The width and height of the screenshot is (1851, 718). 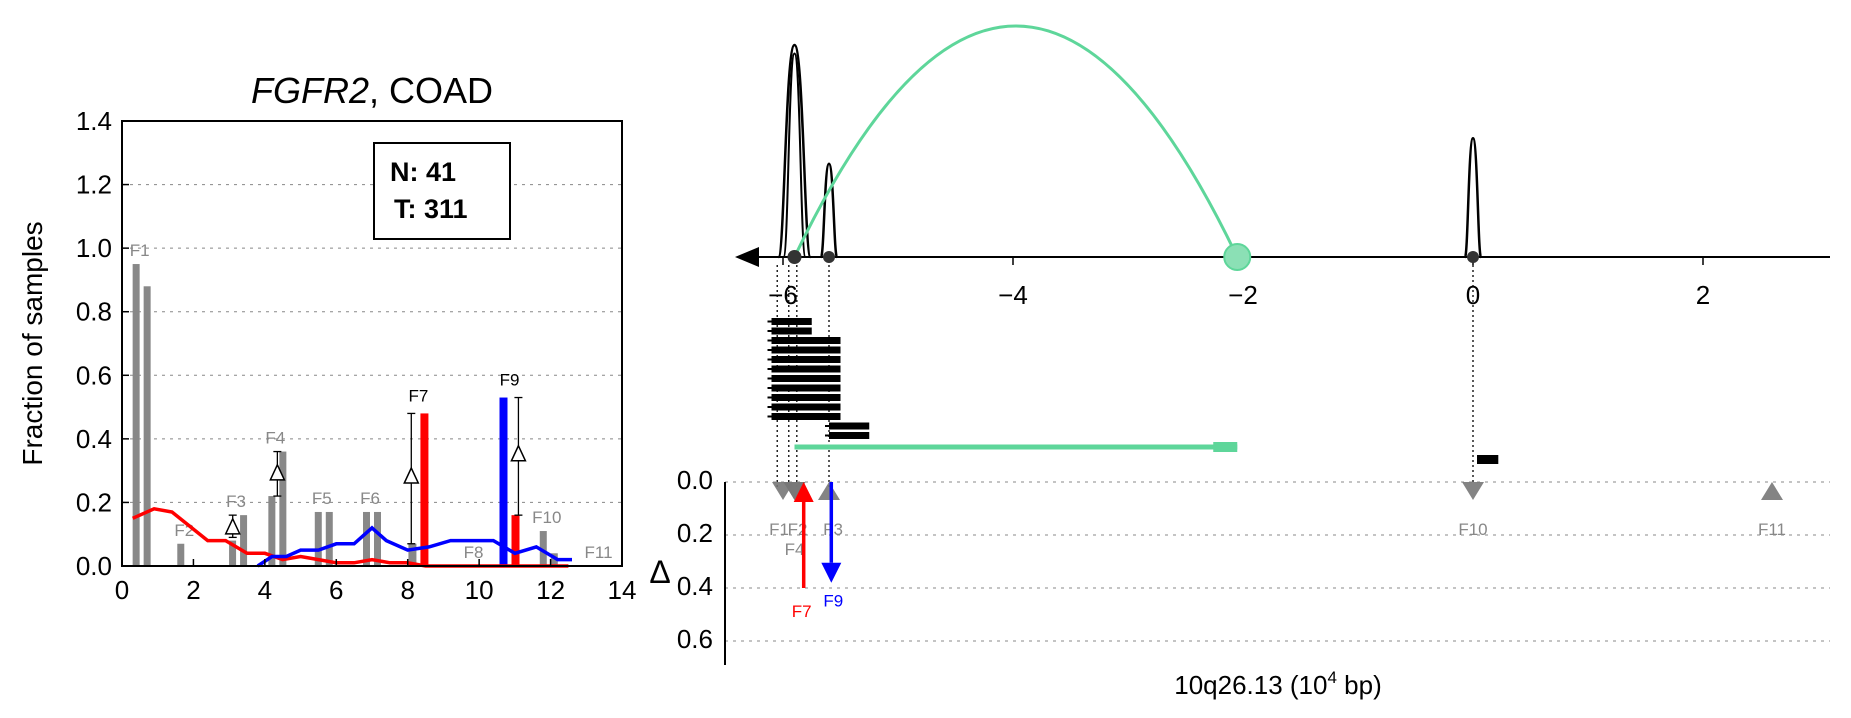 I want to click on tumor-bar-f10, so click(x=554, y=559).